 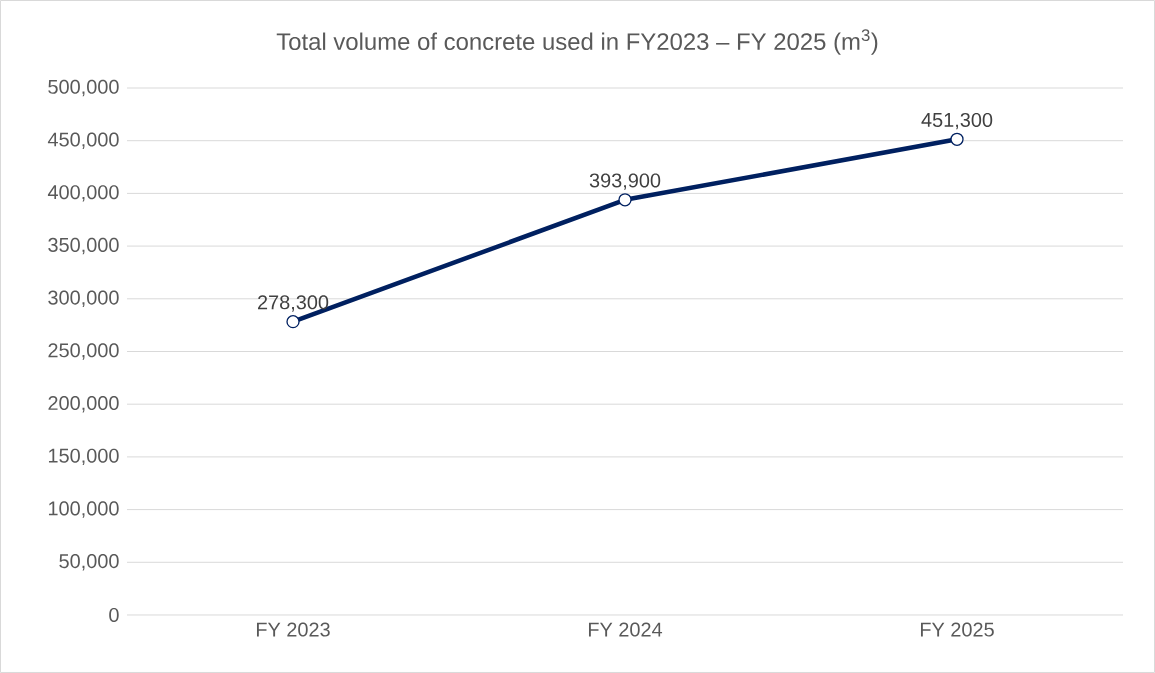 I want to click on y-tick-label: 100,000, so click(x=83, y=509).